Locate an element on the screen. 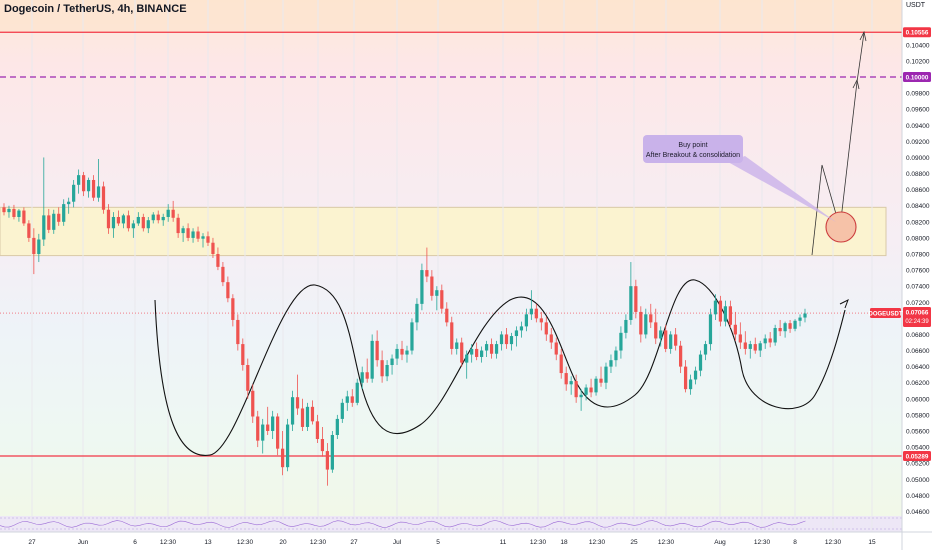  x-tick-8: 27 is located at coordinates (354, 542).